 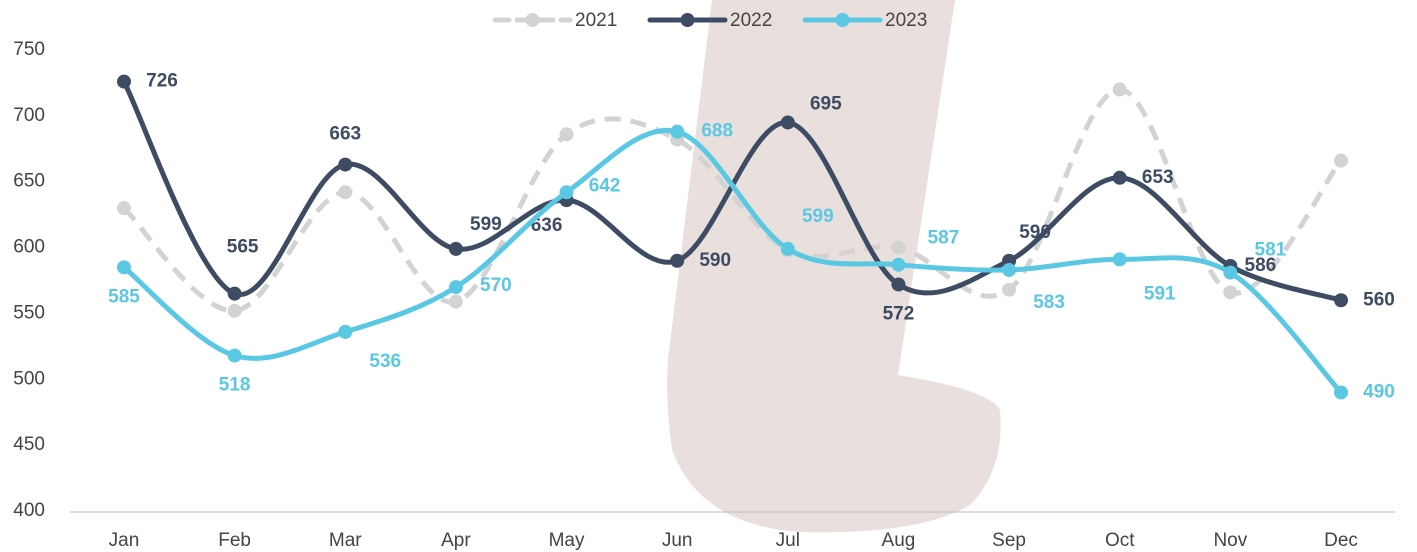 What do you see at coordinates (29, 510) in the screenshot?
I see `y-tick-label: 400` at bounding box center [29, 510].